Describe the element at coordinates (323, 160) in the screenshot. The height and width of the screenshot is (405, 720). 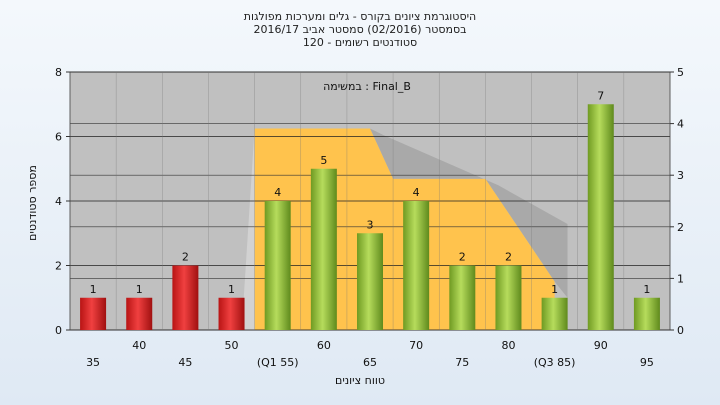
I see `data-label: 5` at that location.